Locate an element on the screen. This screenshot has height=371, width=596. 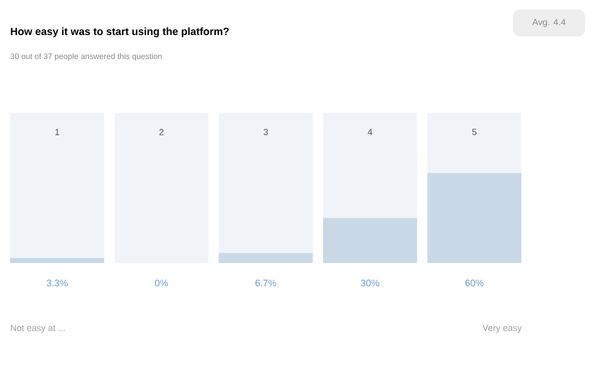
data-label: 30% is located at coordinates (370, 283).